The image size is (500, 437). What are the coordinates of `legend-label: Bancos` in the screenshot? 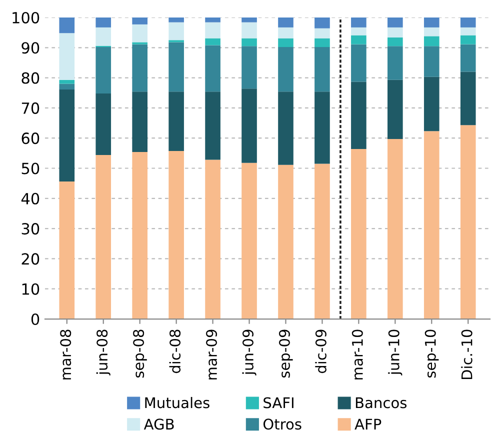 It's located at (381, 402).